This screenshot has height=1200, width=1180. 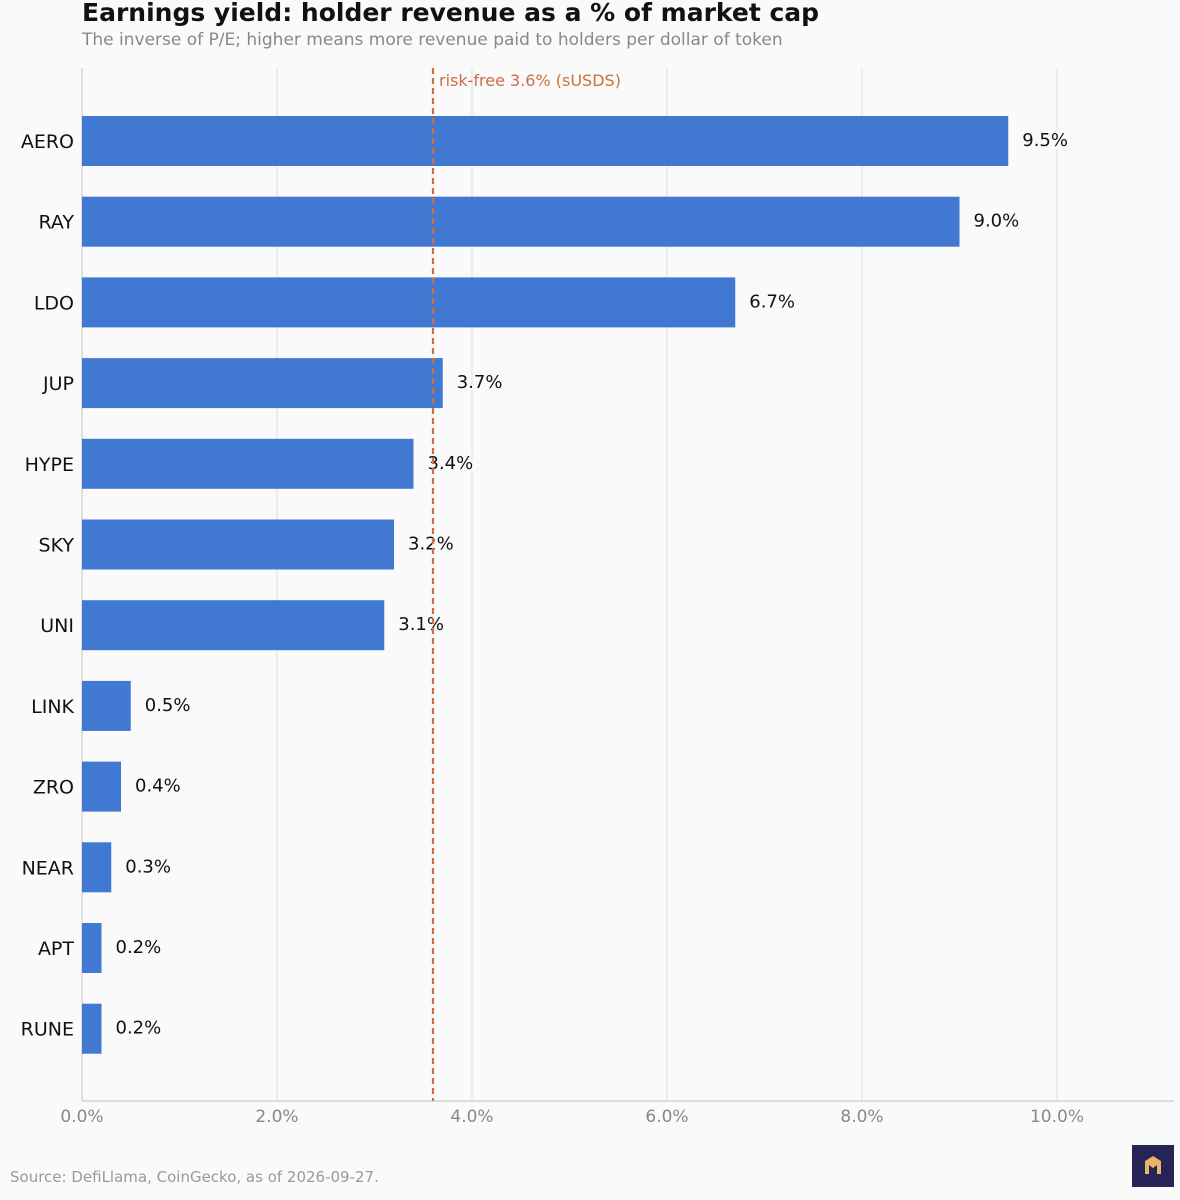 What do you see at coordinates (431, 544) in the screenshot?
I see `value-label: 3.2%` at bounding box center [431, 544].